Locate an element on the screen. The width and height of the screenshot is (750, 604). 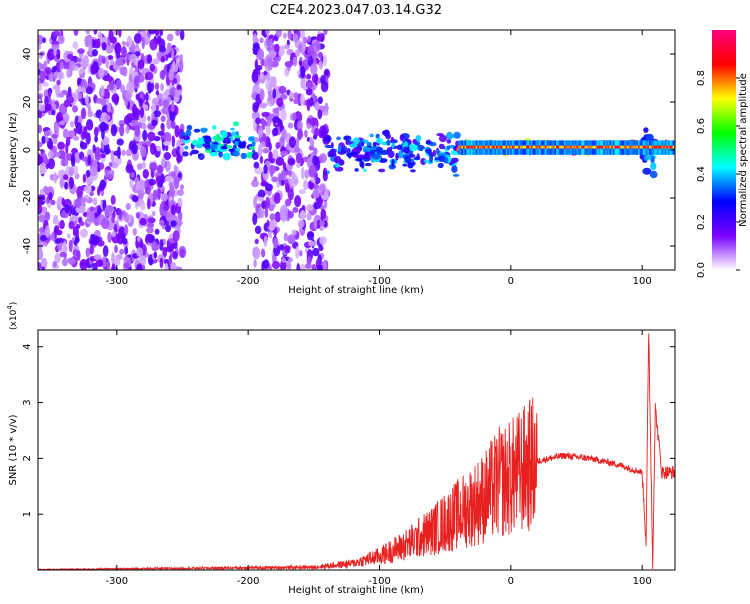
snr-multiplier-close: ) is located at coordinates (14, 304).